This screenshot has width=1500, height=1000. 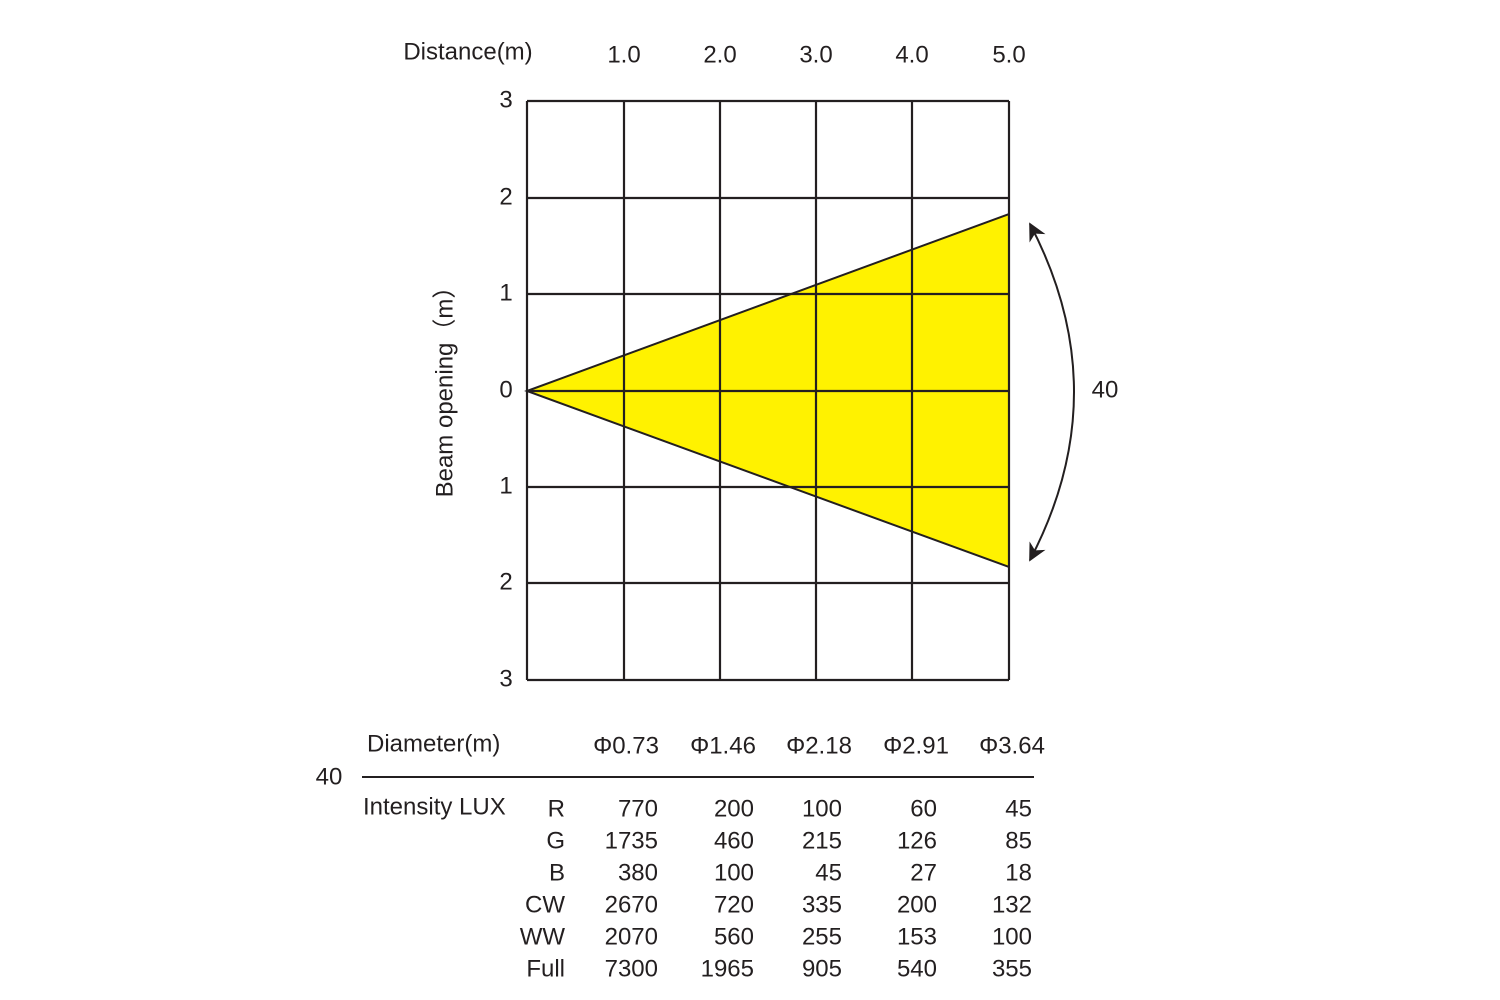 I want to click on beam-label: Beam opening（m）, so click(x=444, y=386).